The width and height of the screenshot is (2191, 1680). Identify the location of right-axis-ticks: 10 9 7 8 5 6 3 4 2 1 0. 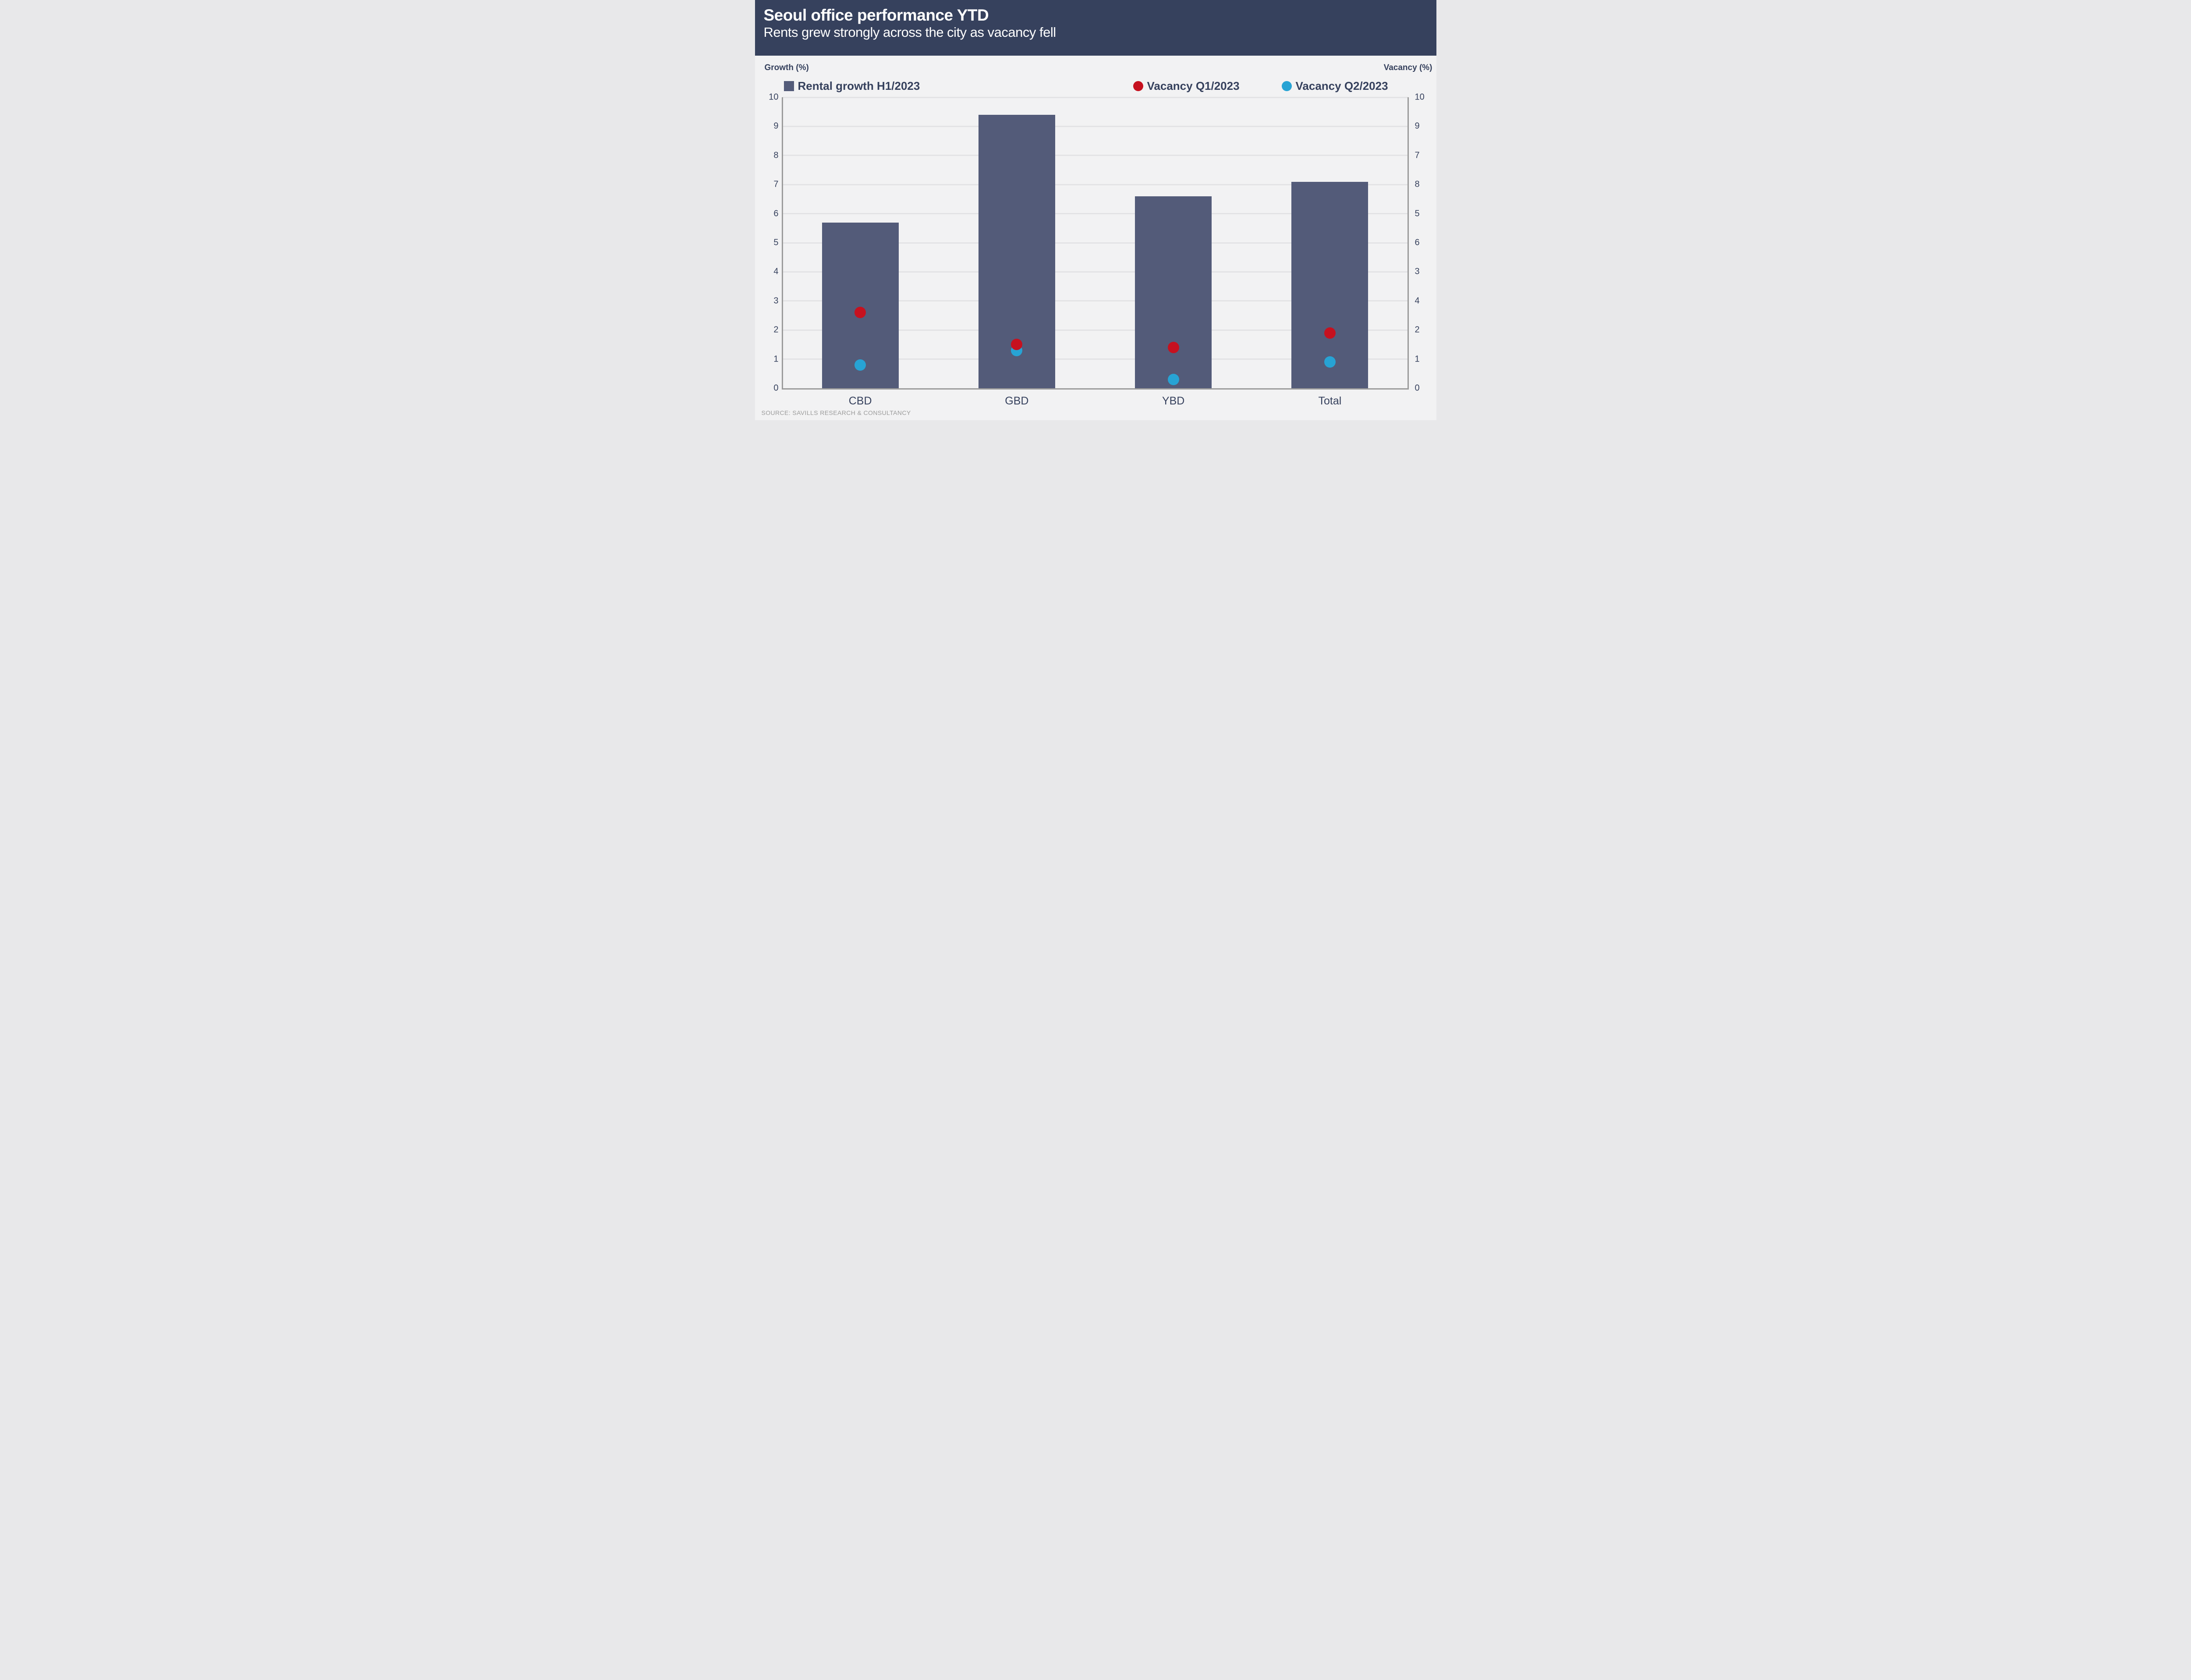
(1425, 242).